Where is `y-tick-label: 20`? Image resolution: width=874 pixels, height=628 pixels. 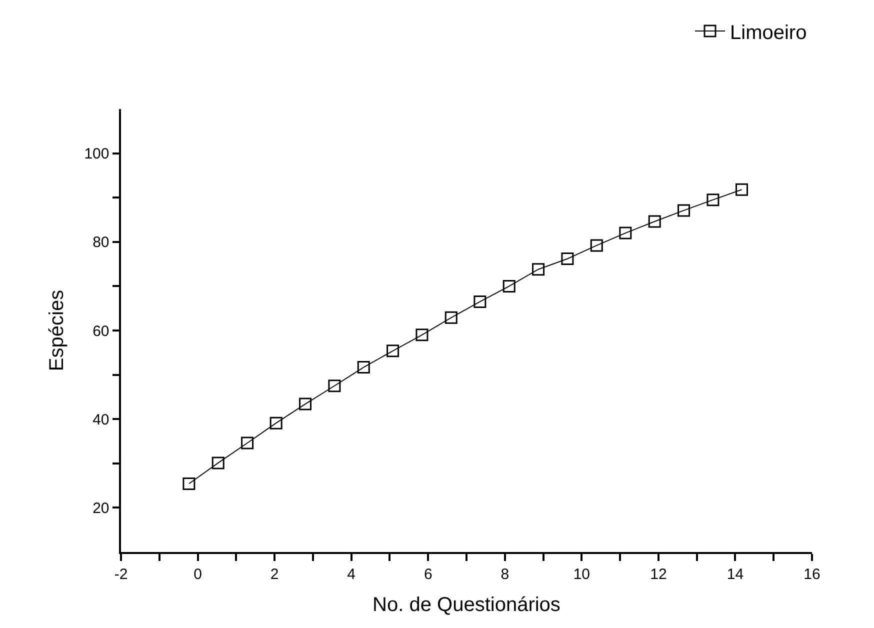
y-tick-label: 20 is located at coordinates (101, 508).